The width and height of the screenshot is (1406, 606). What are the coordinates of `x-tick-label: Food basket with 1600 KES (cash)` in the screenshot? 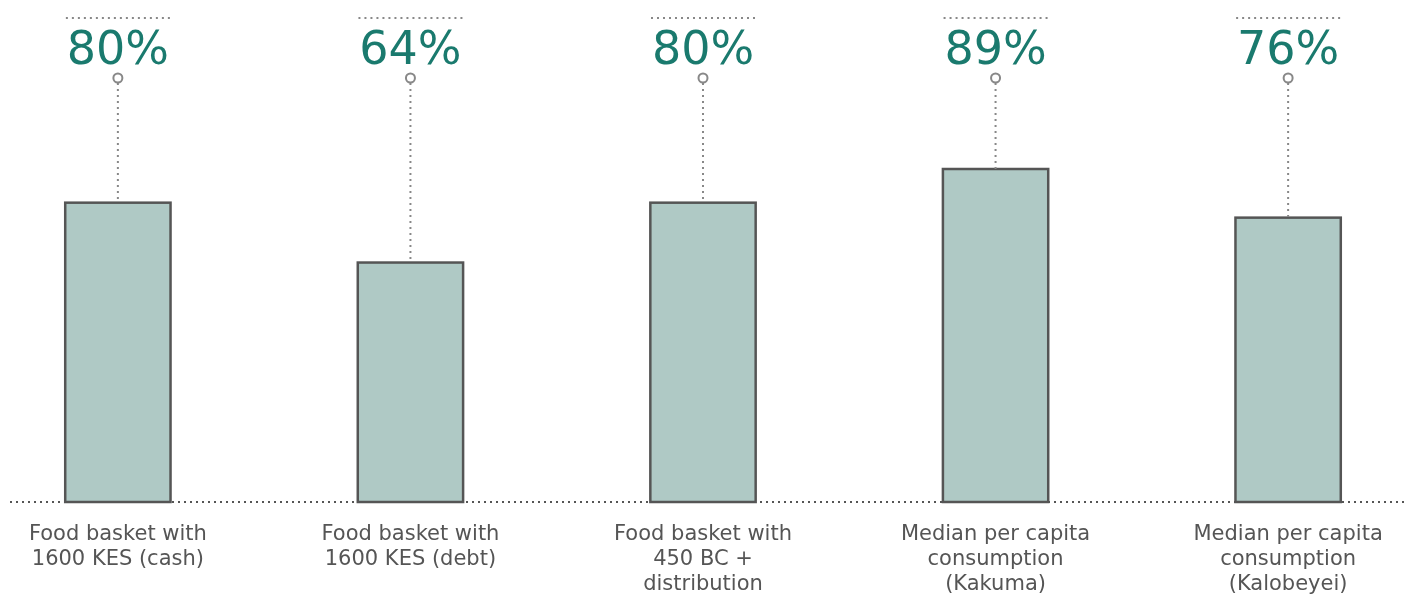 It's located at (117, 545).